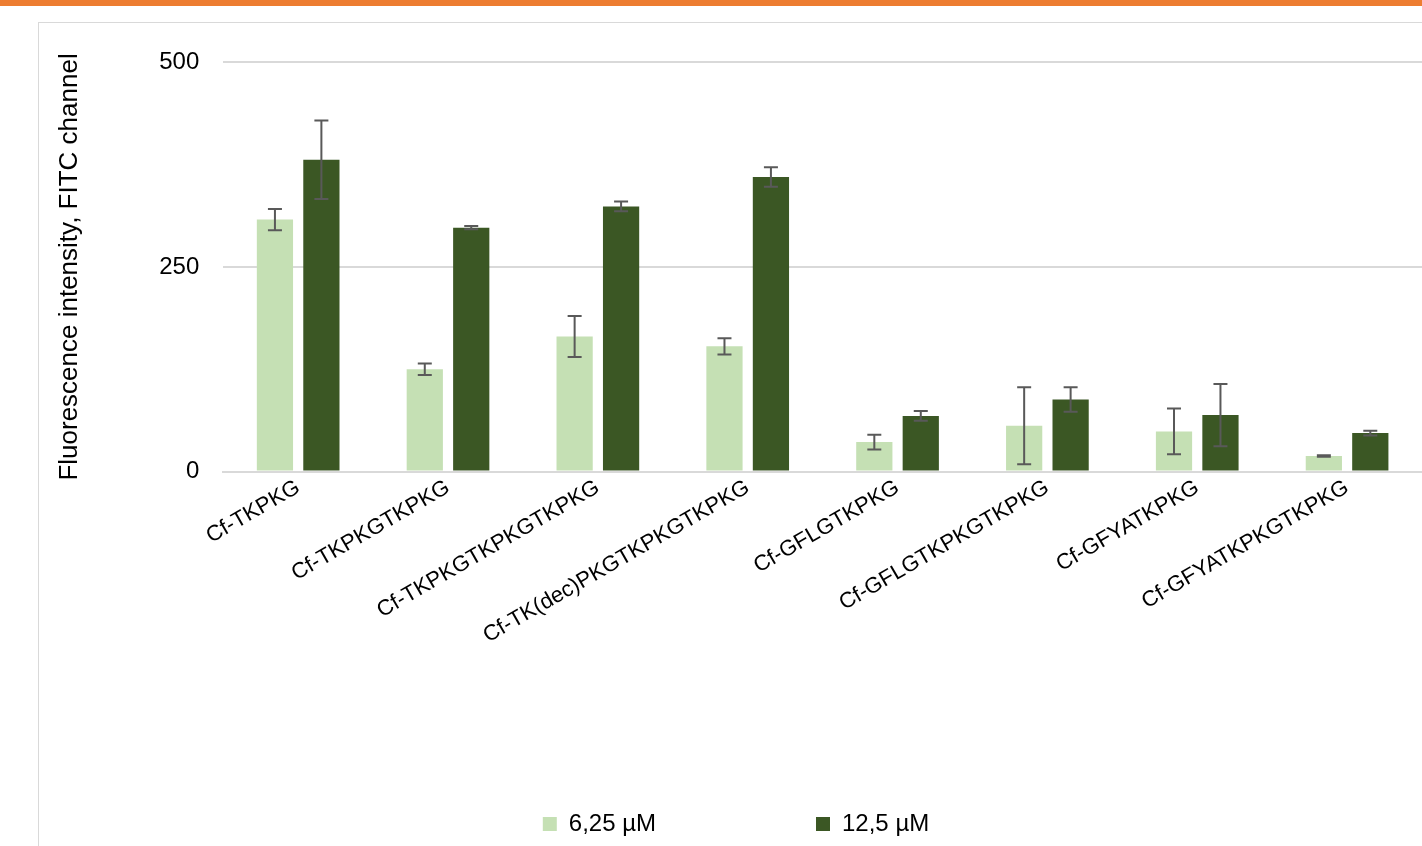  Describe the element at coordinates (67, 267) in the screenshot. I see `y-axis-title: Fluorescence intensity, FITC channel` at that location.